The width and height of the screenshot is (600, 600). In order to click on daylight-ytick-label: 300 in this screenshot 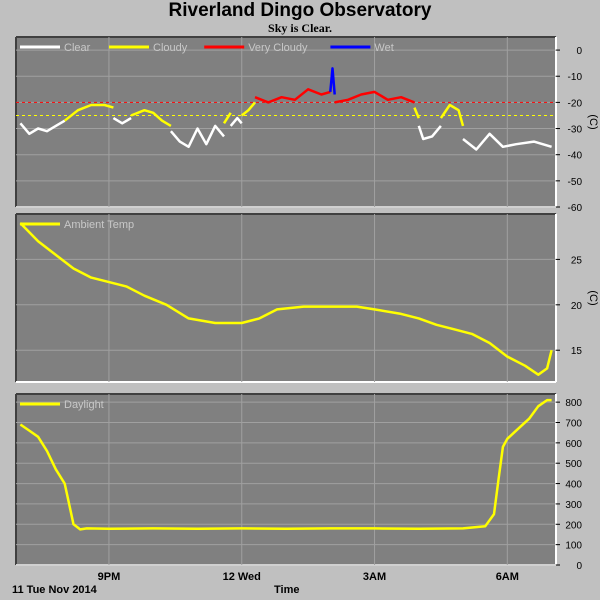, I will do `click(573, 505)`.